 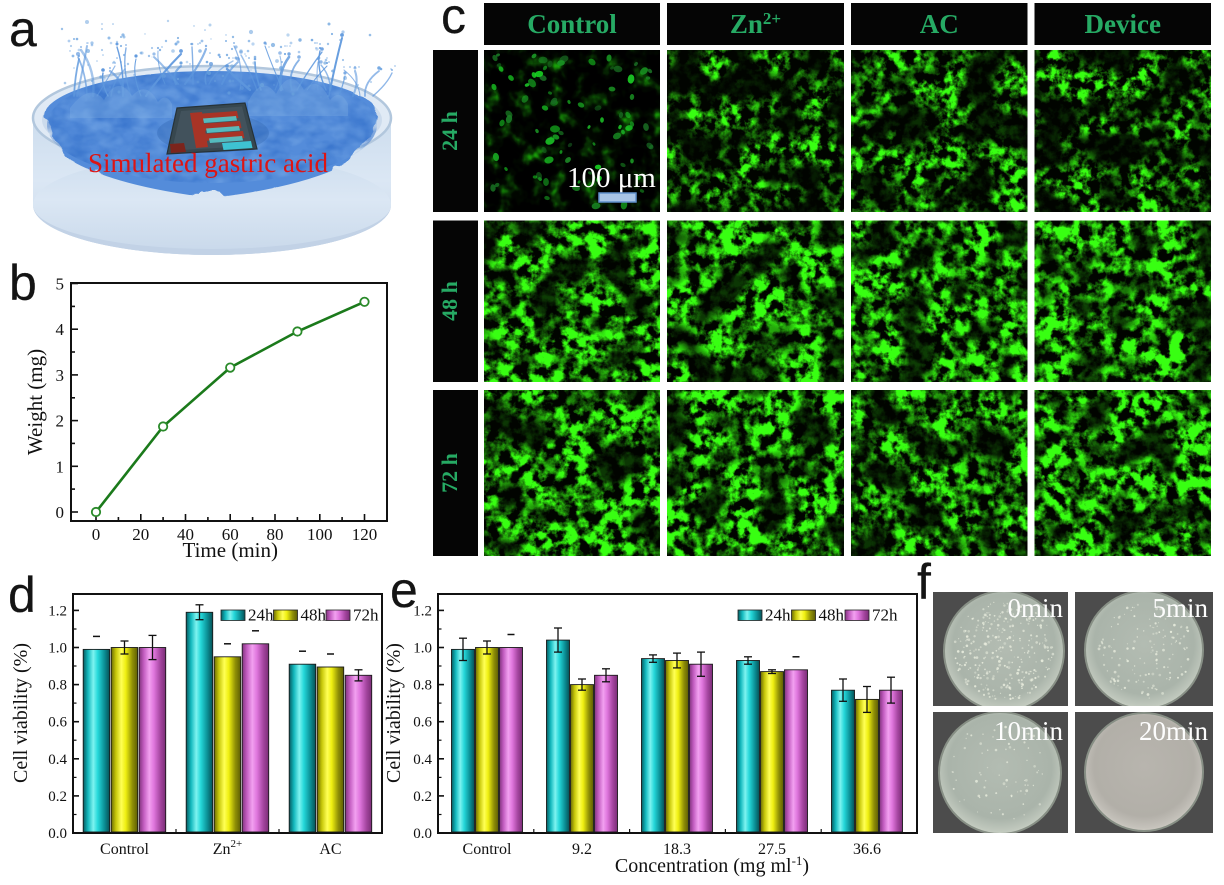 What do you see at coordinates (1123, 24) in the screenshot?
I see `svg-text: Device` at bounding box center [1123, 24].